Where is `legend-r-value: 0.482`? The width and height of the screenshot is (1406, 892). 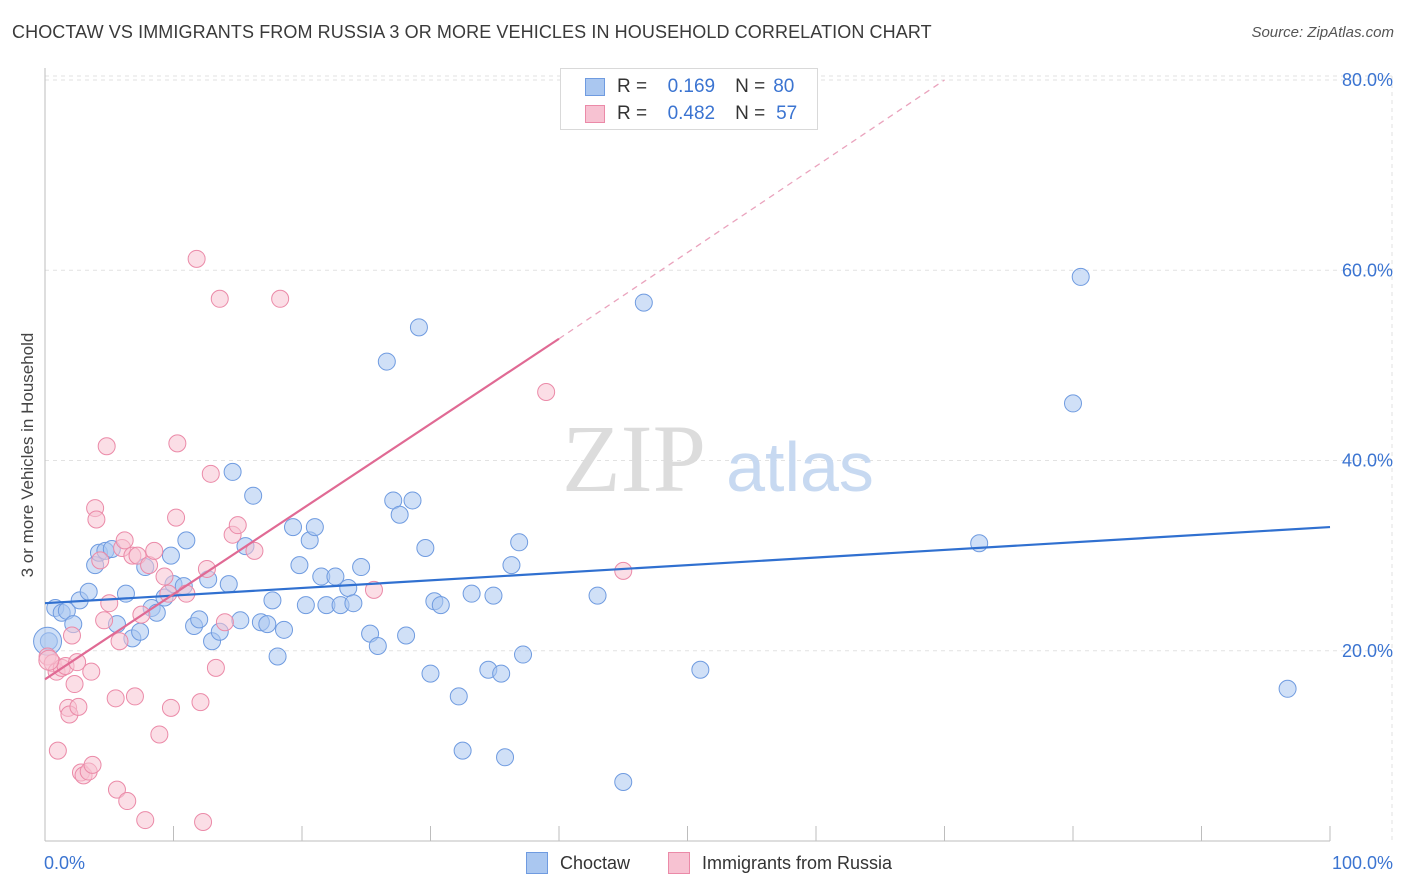 legend-r-value: 0.482 is located at coordinates (691, 113).